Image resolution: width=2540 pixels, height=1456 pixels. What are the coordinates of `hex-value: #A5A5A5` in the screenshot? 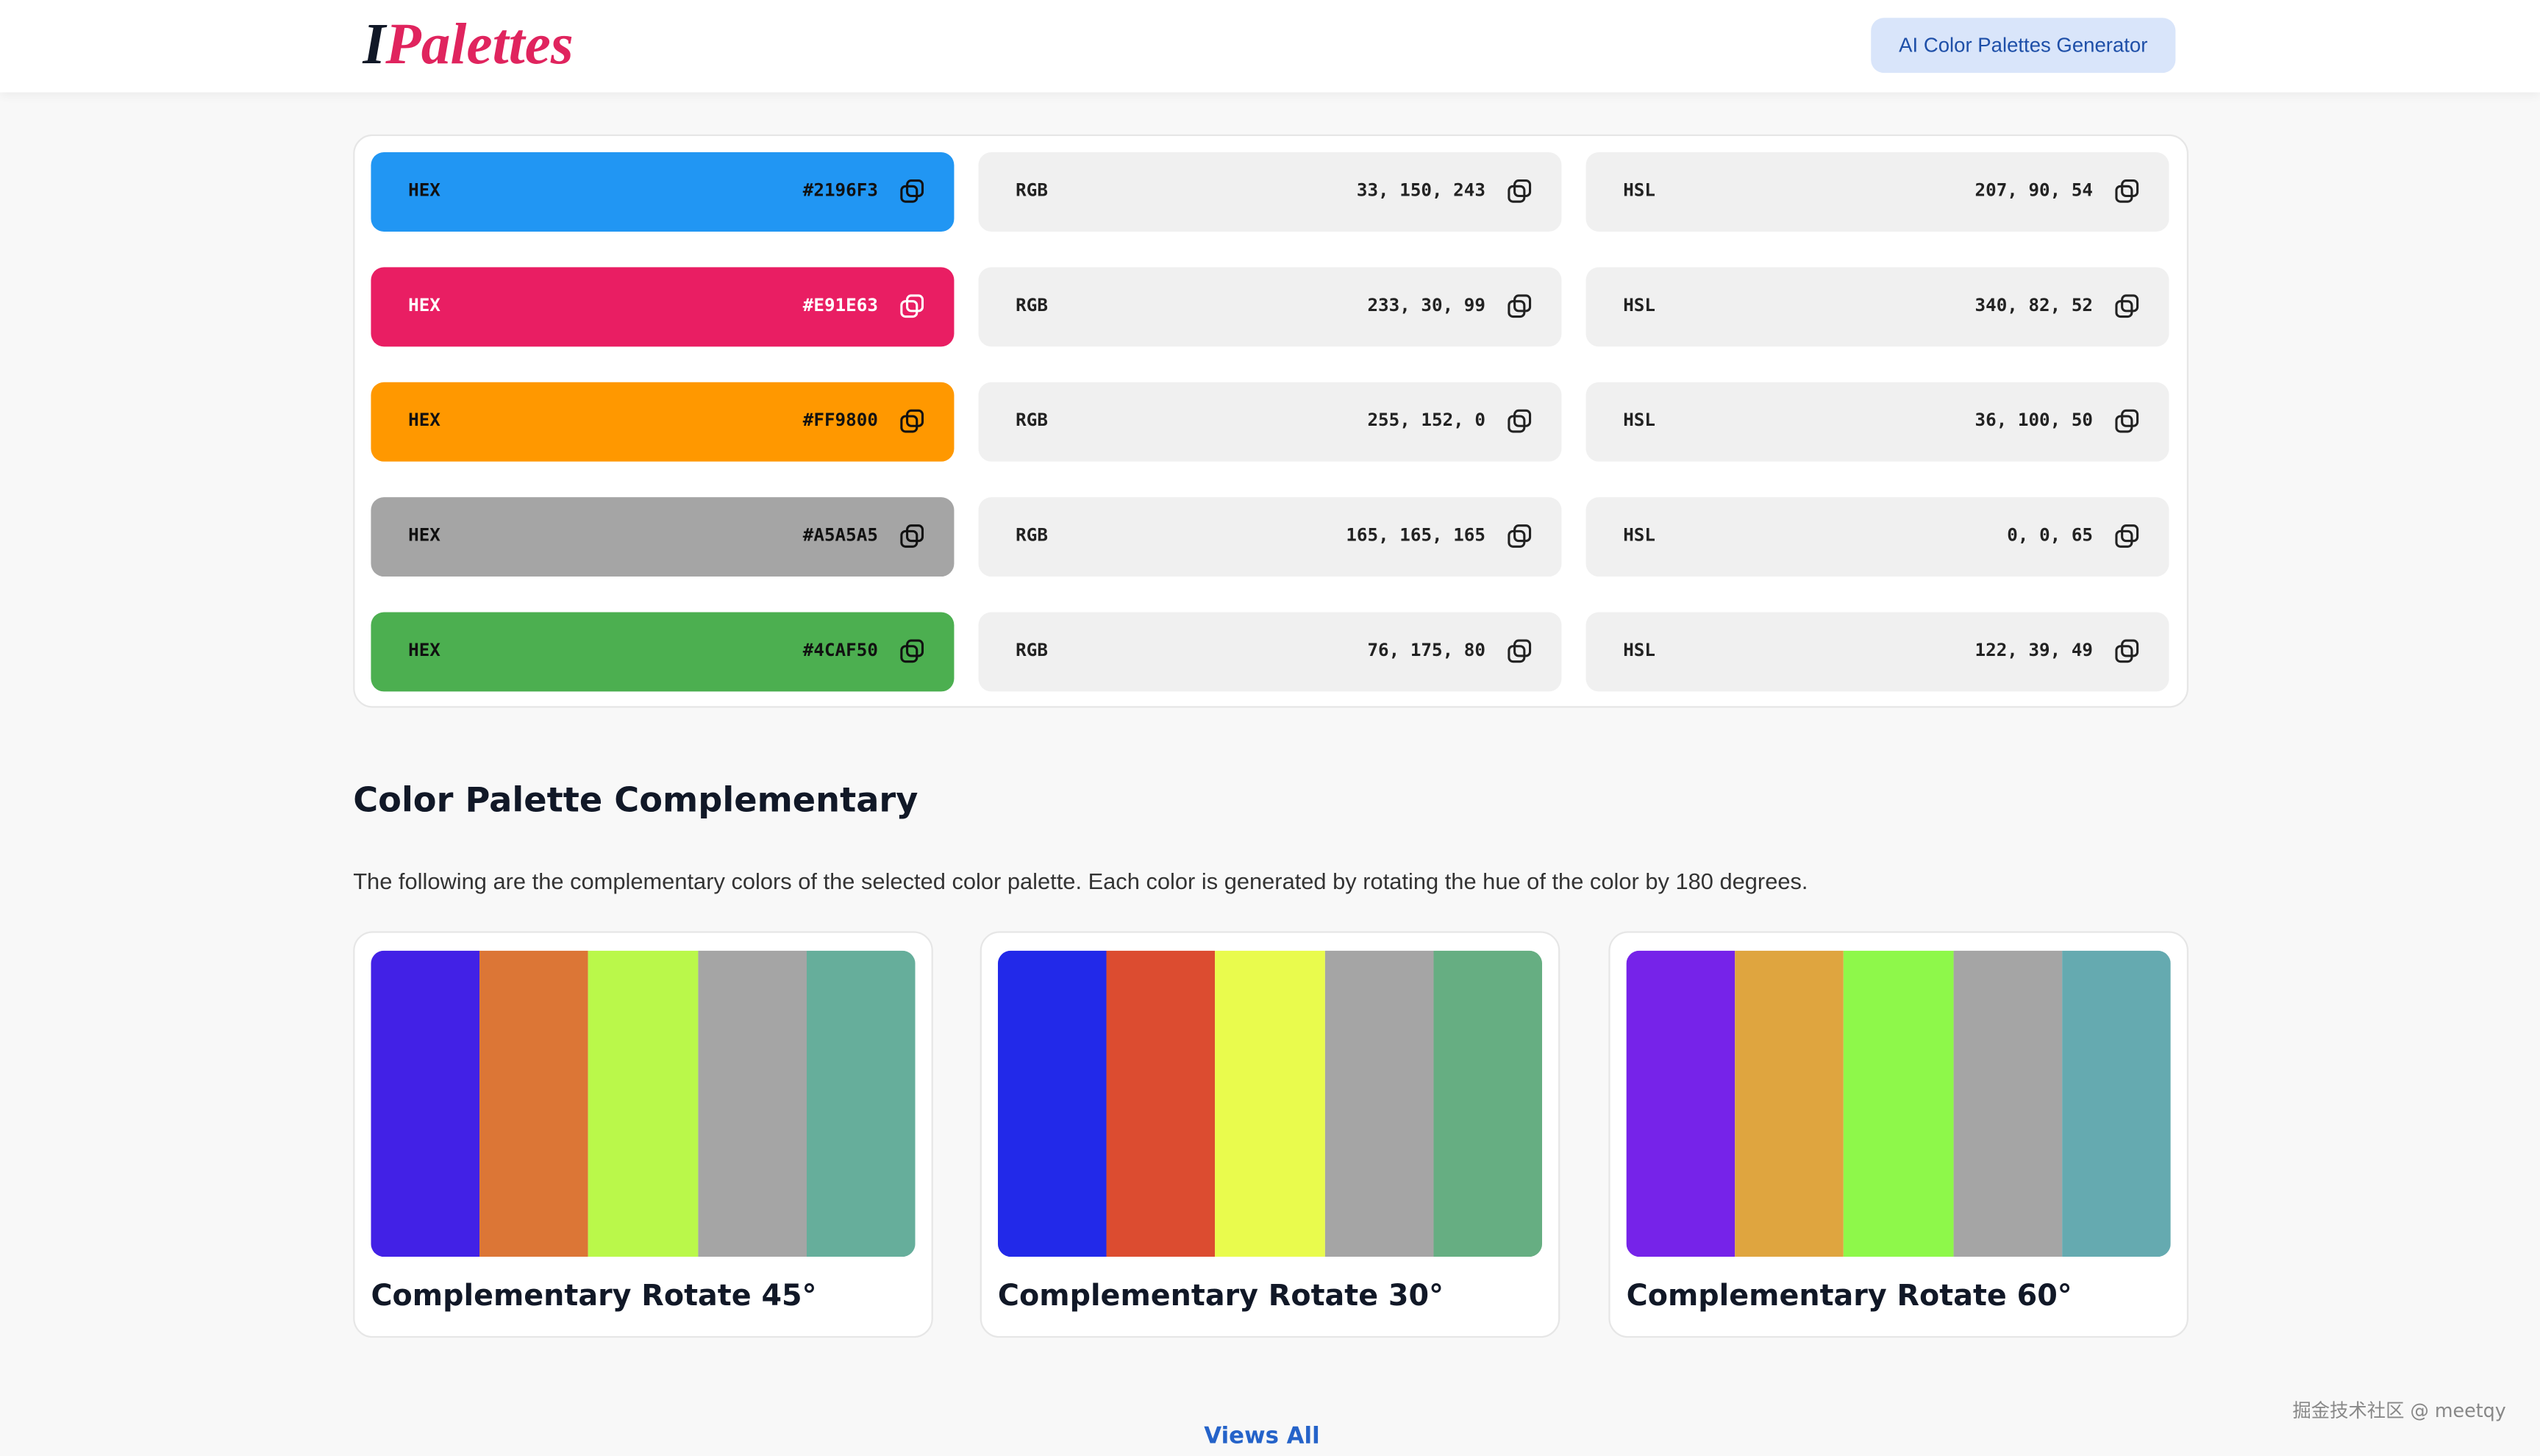 It's located at (840, 535).